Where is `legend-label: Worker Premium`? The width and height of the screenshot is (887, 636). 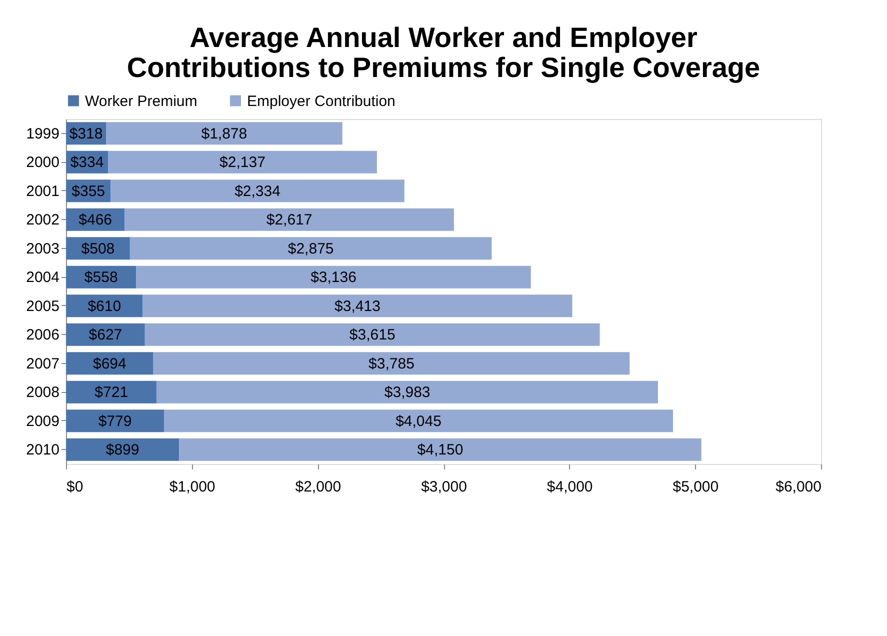 legend-label: Worker Premium is located at coordinates (141, 101).